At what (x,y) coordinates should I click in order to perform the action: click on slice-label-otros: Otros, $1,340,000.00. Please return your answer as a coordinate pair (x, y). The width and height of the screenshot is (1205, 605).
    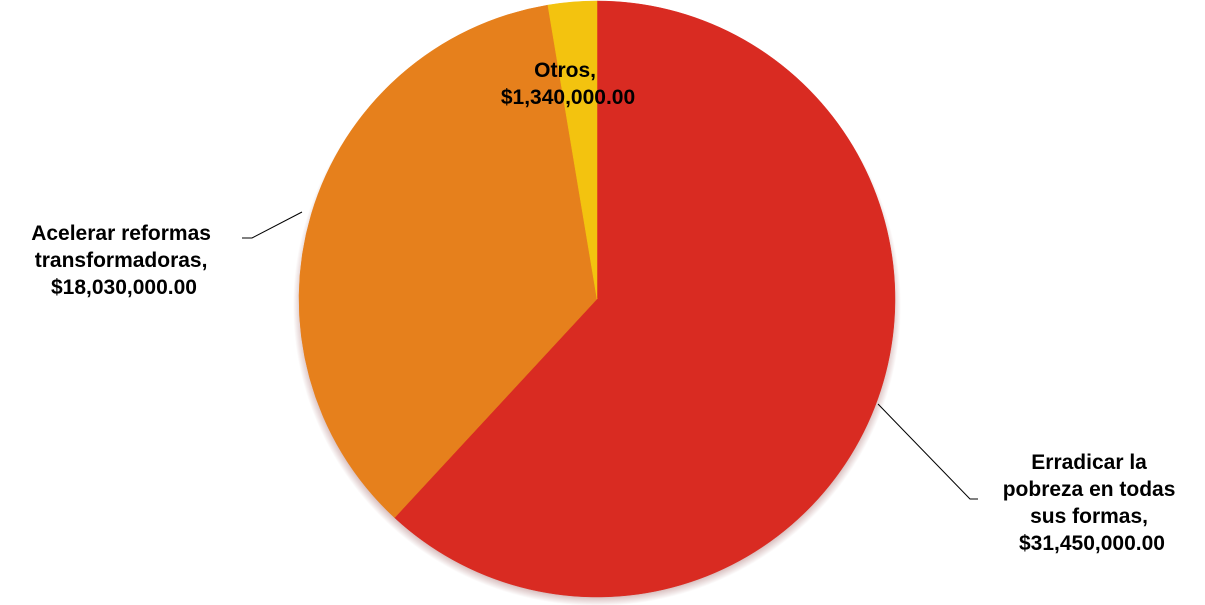
    Looking at the image, I should click on (568, 84).